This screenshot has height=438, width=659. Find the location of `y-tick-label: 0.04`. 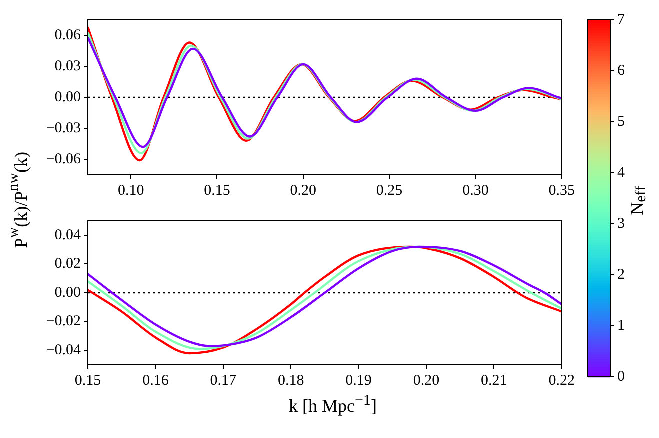

y-tick-label: 0.04 is located at coordinates (68, 235).